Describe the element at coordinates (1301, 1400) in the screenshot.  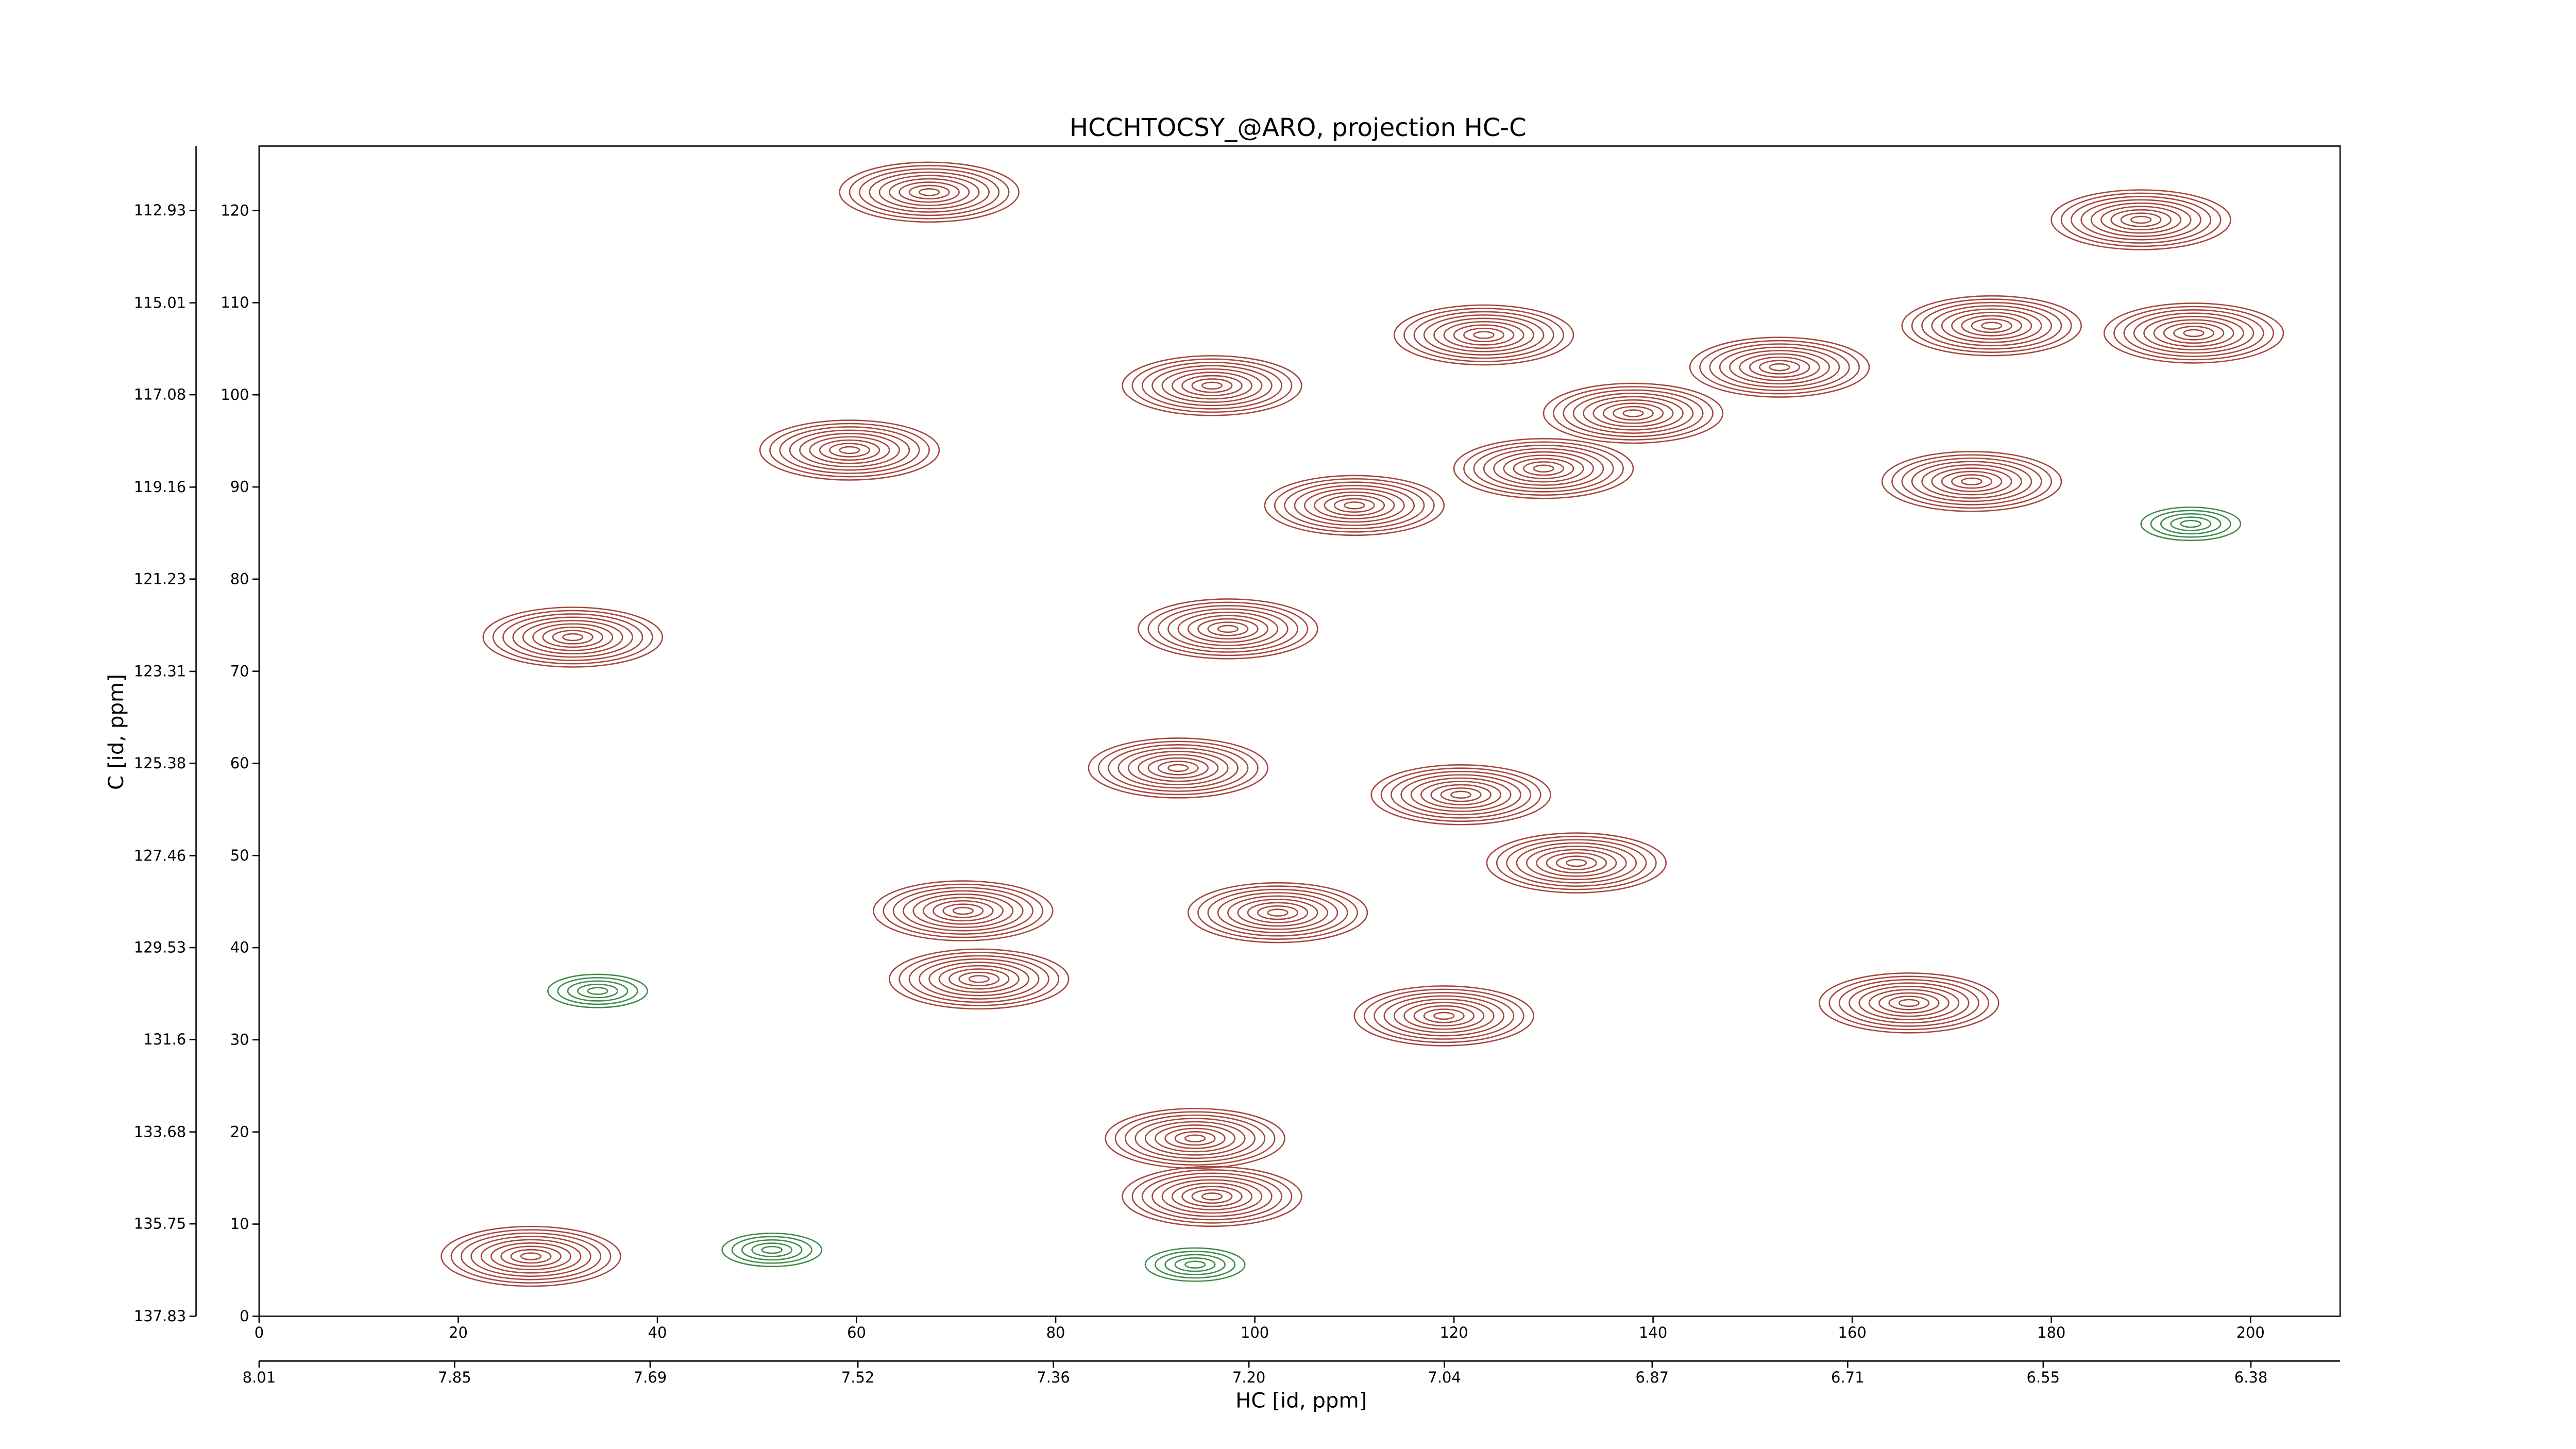
I see `x-axis-label: HC [id, ppm]` at that location.